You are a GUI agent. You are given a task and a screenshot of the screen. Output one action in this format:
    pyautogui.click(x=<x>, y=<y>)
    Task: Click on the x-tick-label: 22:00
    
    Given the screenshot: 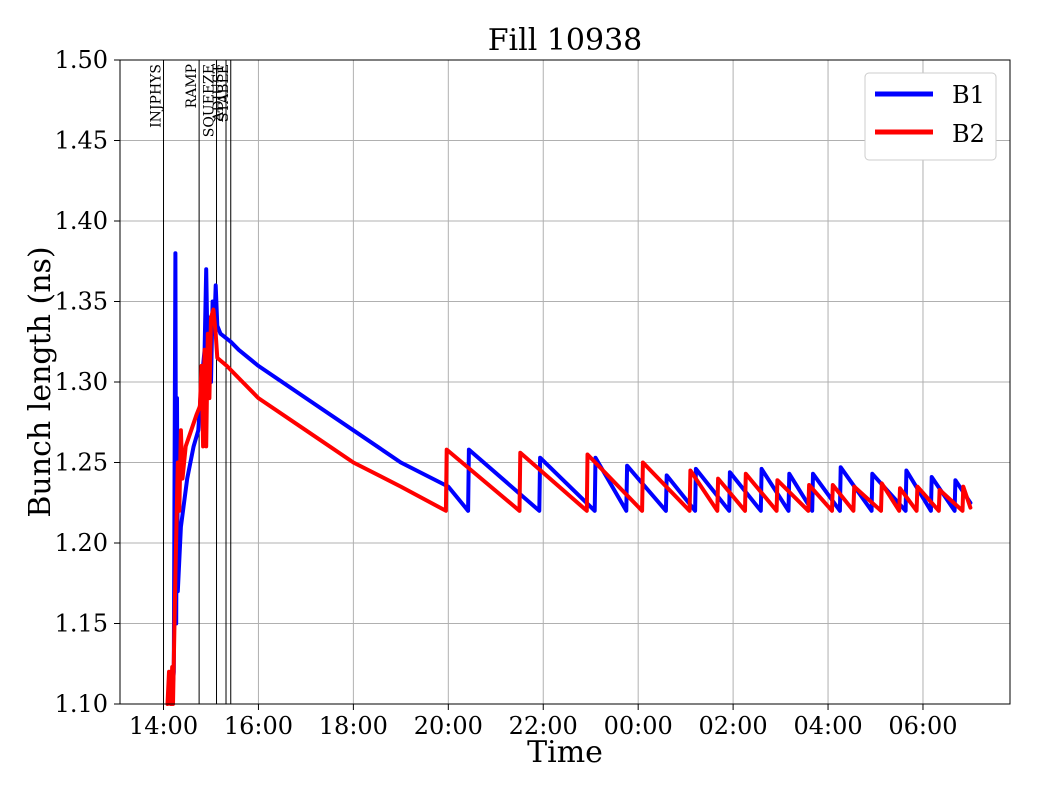 What is the action you would take?
    pyautogui.click(x=543, y=726)
    